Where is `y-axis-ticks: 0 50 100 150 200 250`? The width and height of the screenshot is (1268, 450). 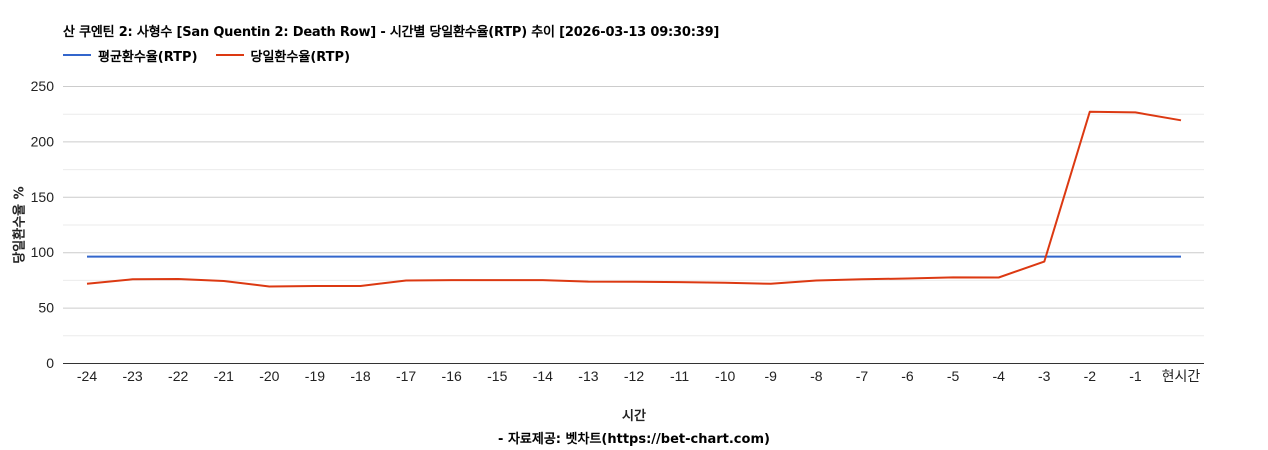
y-axis-ticks: 0 50 100 150 200 250 is located at coordinates (43, 224).